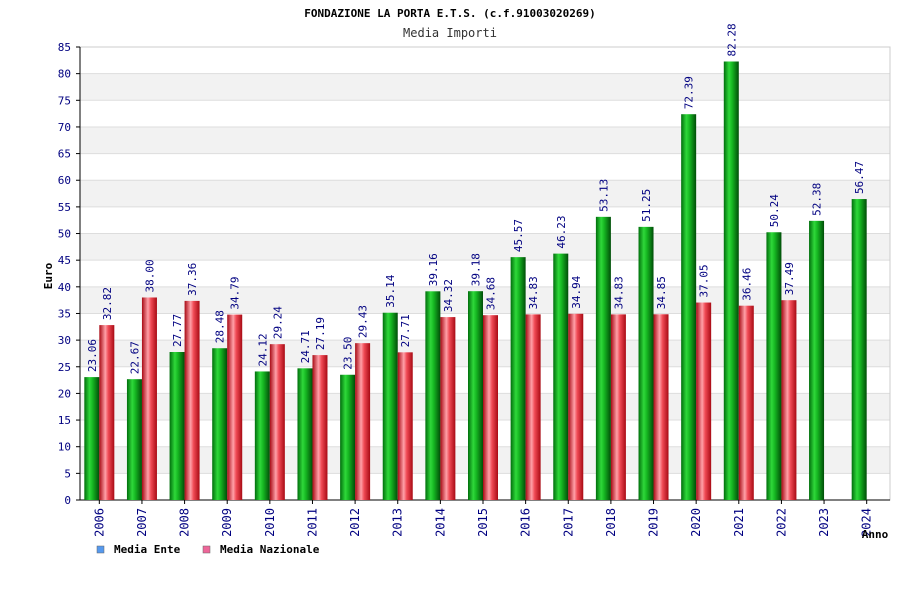  Describe the element at coordinates (262, 435) in the screenshot. I see `bar-media-ente-2010` at that location.